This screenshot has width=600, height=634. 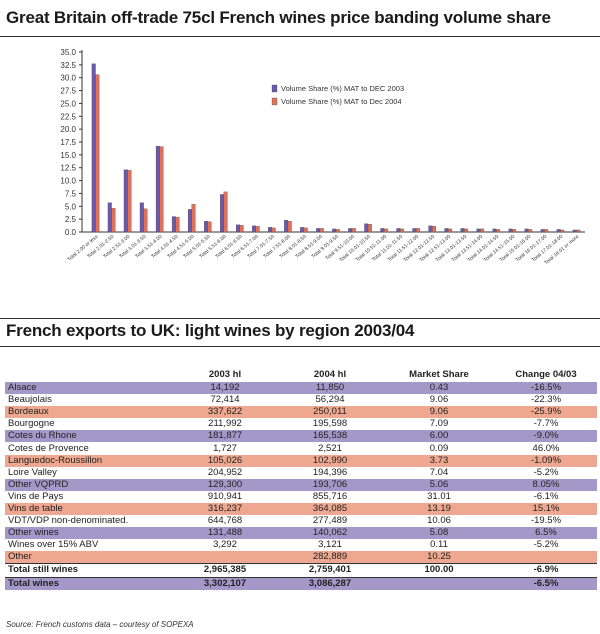 I want to click on table-row: Alsace 14,192 11,850 0.43 -16.5%, so click(x=301, y=388).